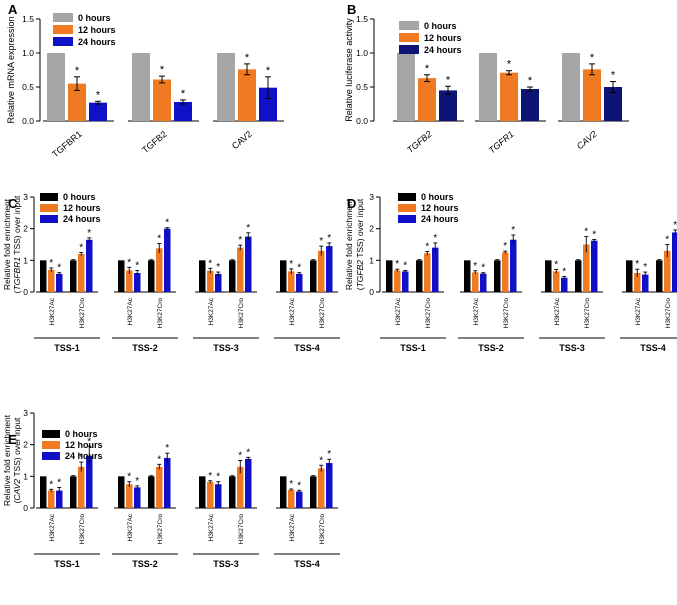  I want to click on y-axis-label-line2: (CAV2 TSS) over input, so click(17, 460).